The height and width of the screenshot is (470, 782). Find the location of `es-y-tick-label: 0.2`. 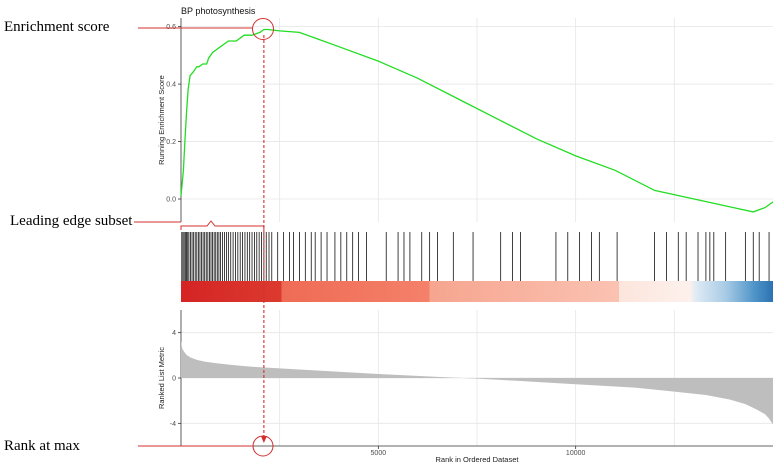

es-y-tick-label: 0.2 is located at coordinates (171, 142).